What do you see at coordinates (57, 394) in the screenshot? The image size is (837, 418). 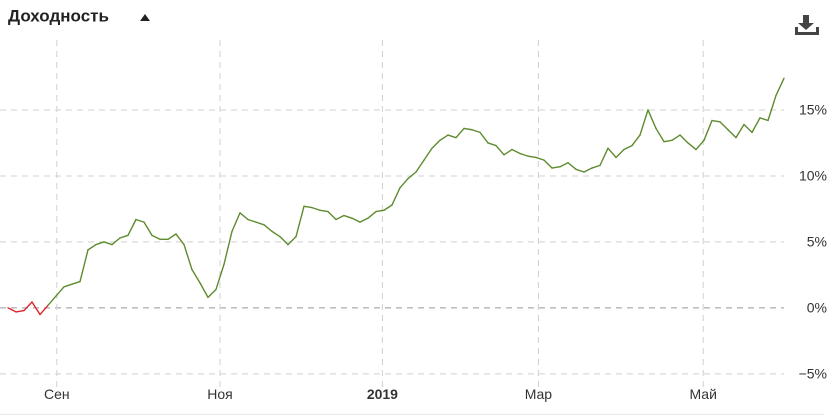 I see `x-tick-label: Сен` at bounding box center [57, 394].